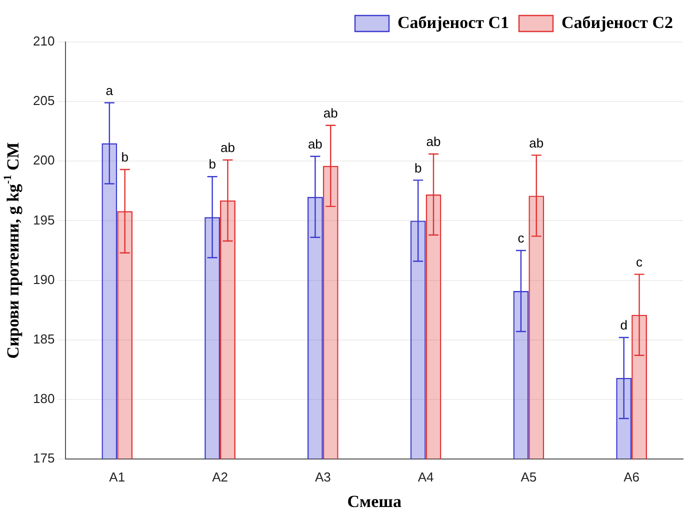  Describe the element at coordinates (632, 476) in the screenshot. I see `x-tick-label: A6` at that location.